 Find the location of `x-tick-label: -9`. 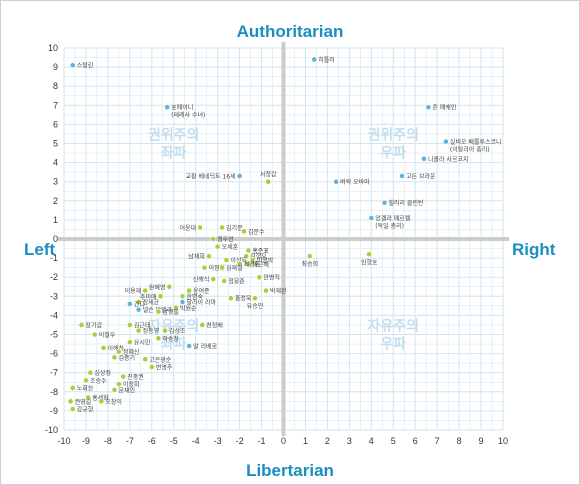

x-tick-label: -9 is located at coordinates (86, 441).